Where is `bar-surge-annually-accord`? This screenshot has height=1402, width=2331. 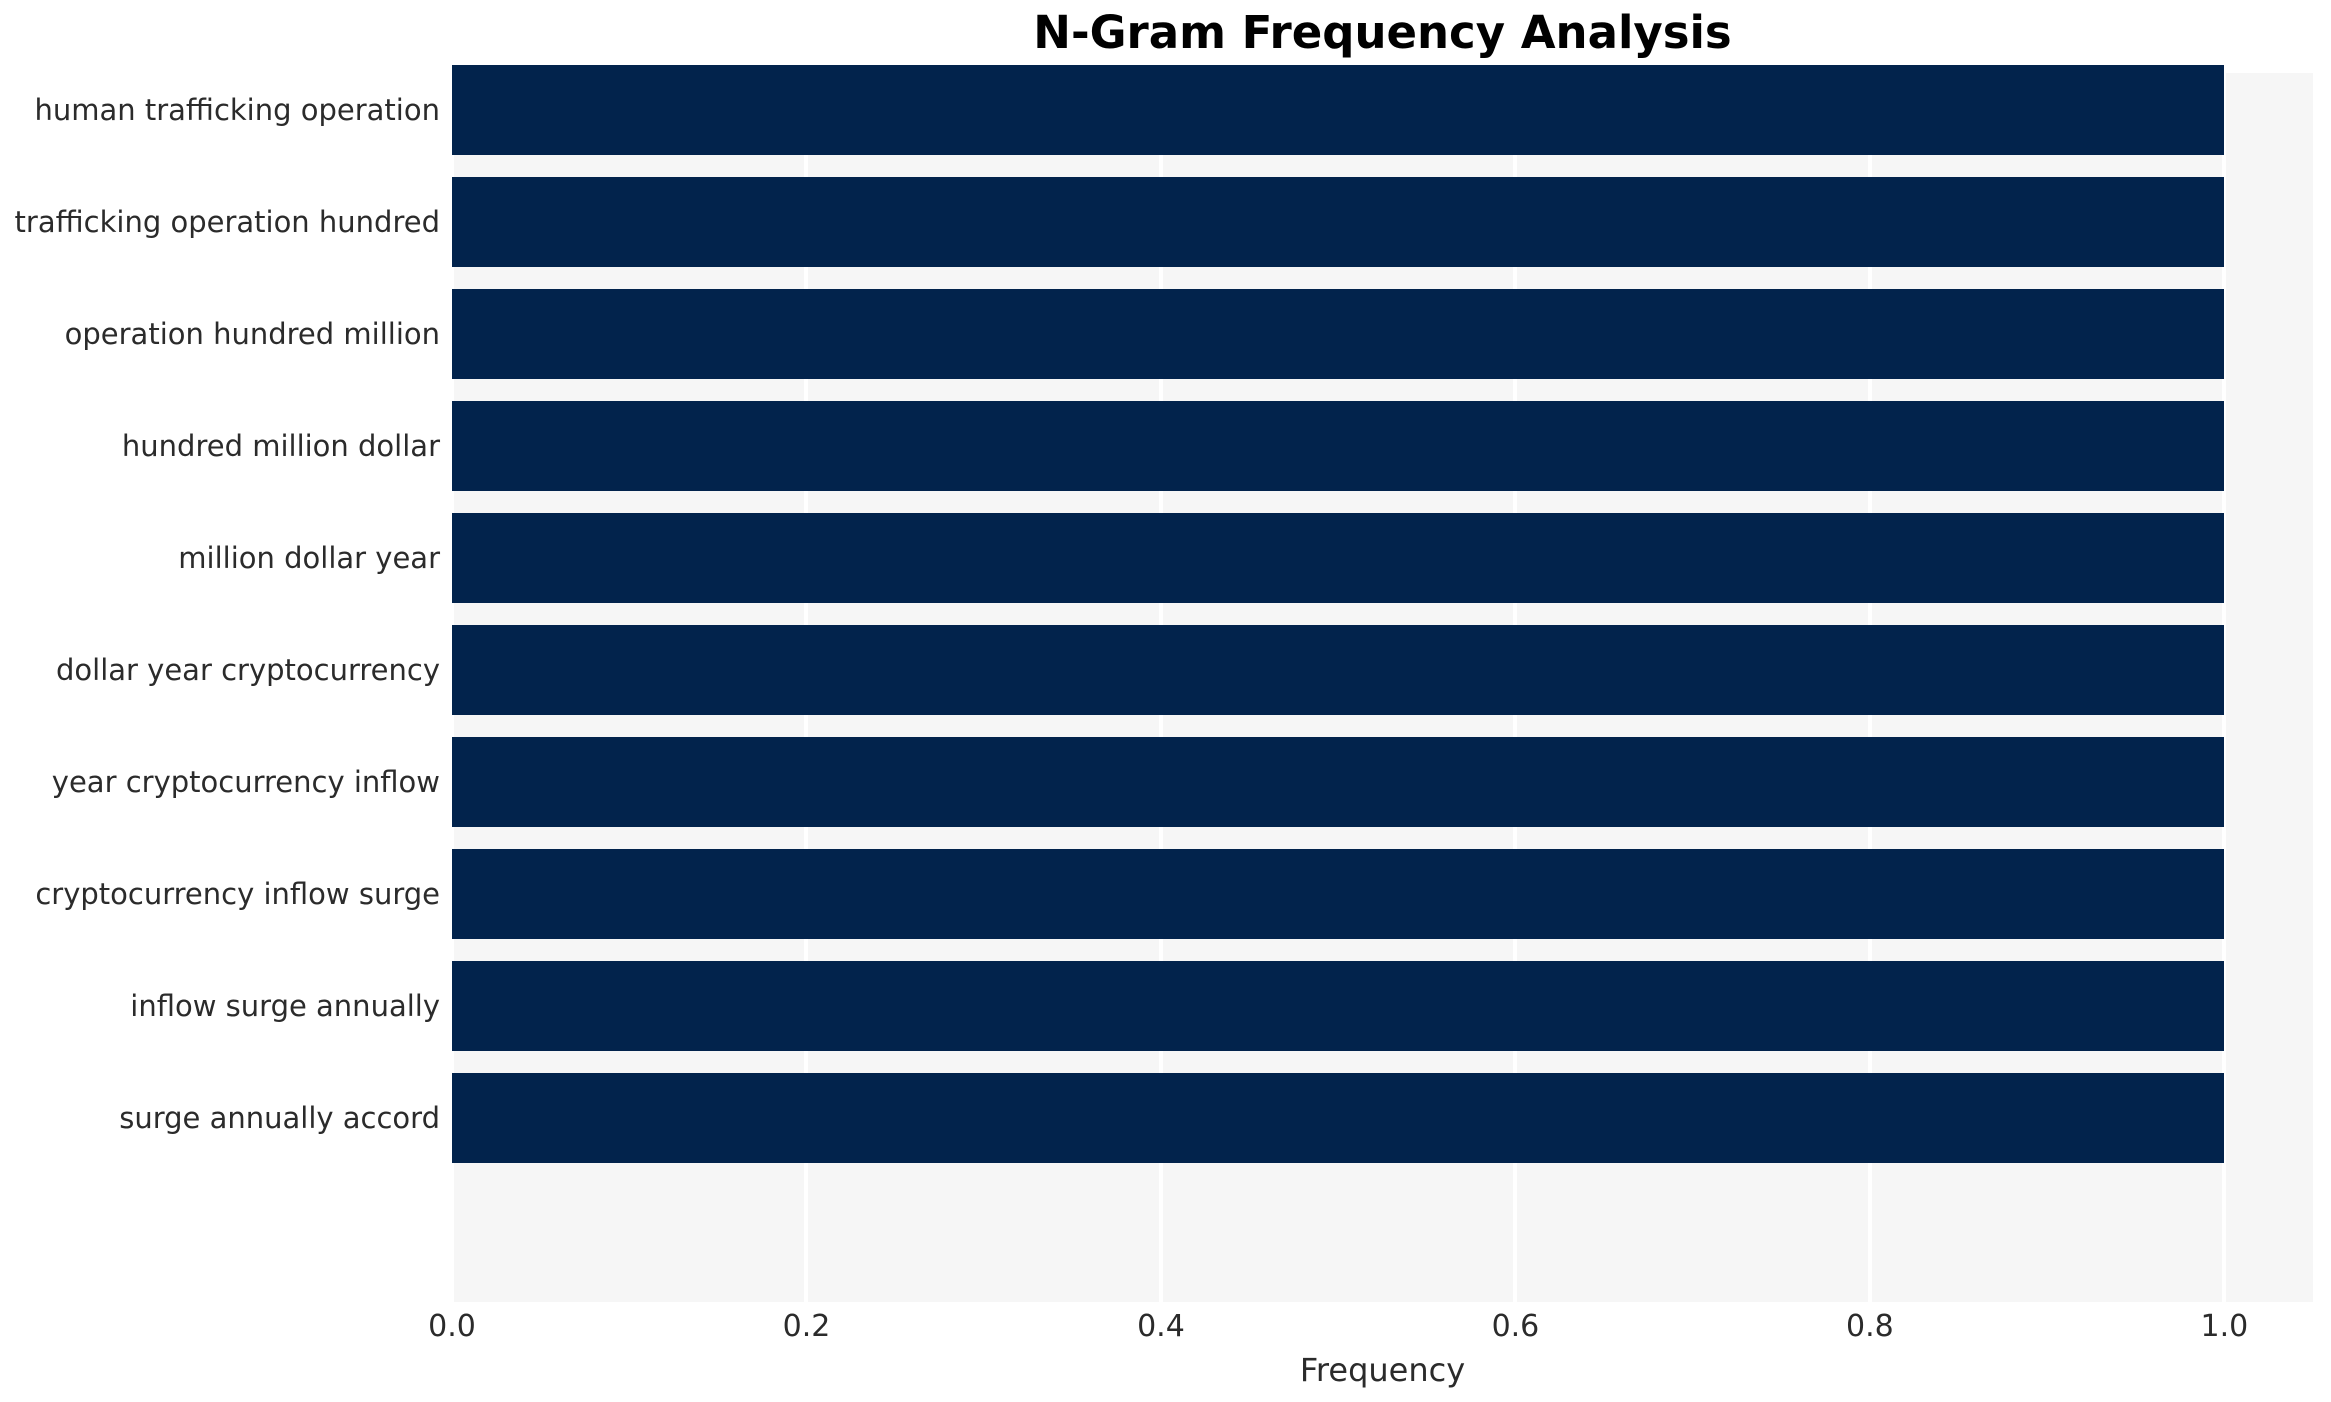 bar-surge-annually-accord is located at coordinates (1338, 1118).